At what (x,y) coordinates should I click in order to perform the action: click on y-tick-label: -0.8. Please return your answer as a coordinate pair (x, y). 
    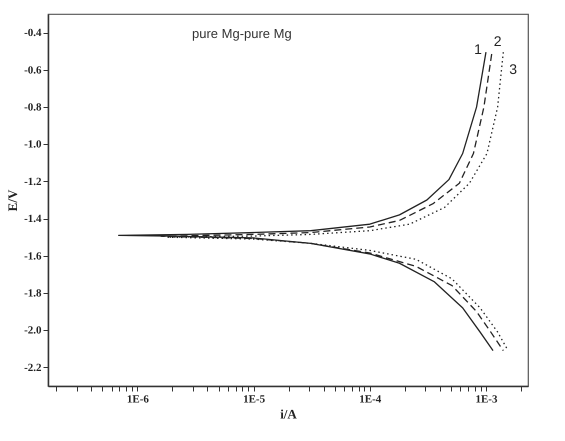
    Looking at the image, I should click on (33, 108).